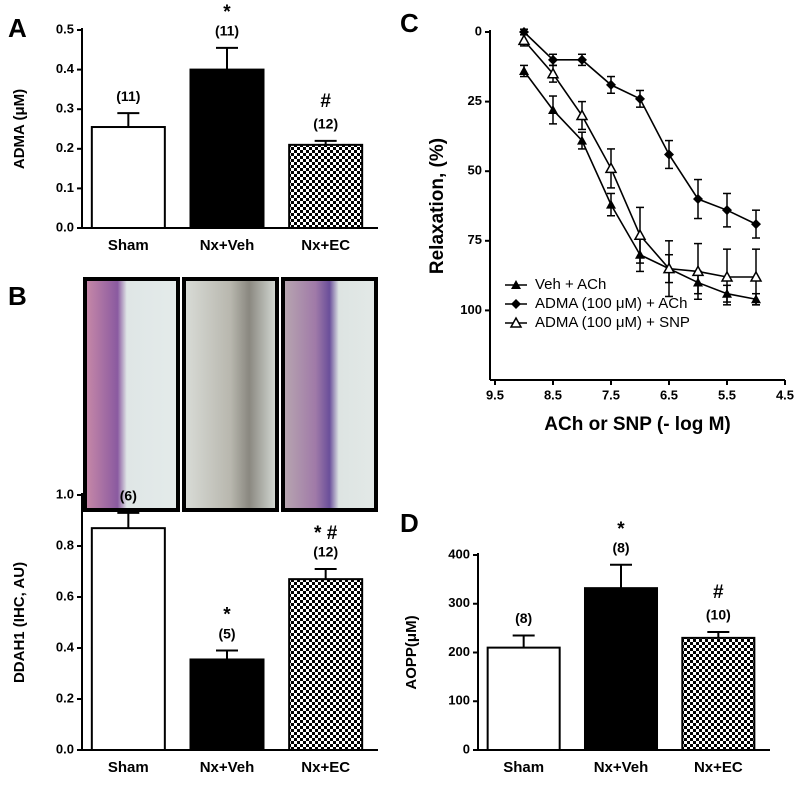  What do you see at coordinates (459, 651) in the screenshot?
I see `y-tick-label: 200` at bounding box center [459, 651].